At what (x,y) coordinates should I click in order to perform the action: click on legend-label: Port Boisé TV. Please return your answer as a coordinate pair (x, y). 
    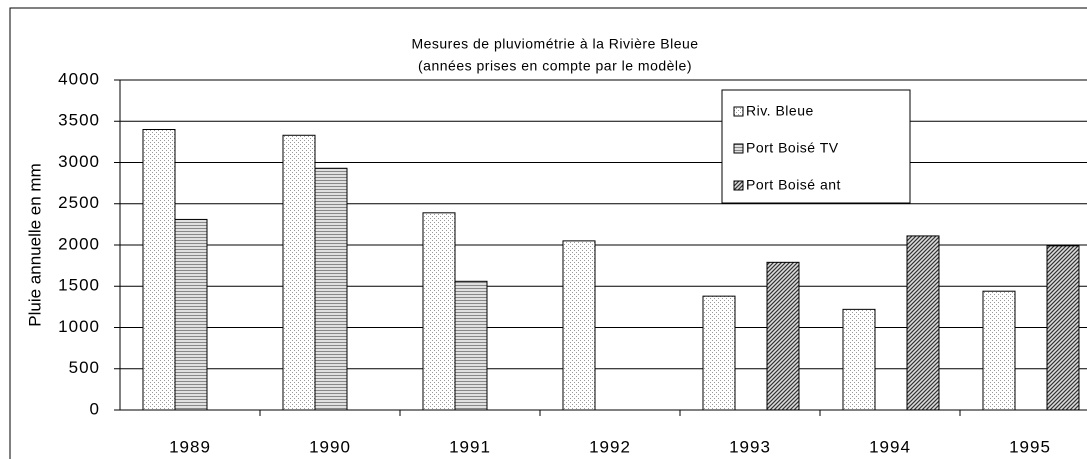
    Looking at the image, I should click on (792, 148).